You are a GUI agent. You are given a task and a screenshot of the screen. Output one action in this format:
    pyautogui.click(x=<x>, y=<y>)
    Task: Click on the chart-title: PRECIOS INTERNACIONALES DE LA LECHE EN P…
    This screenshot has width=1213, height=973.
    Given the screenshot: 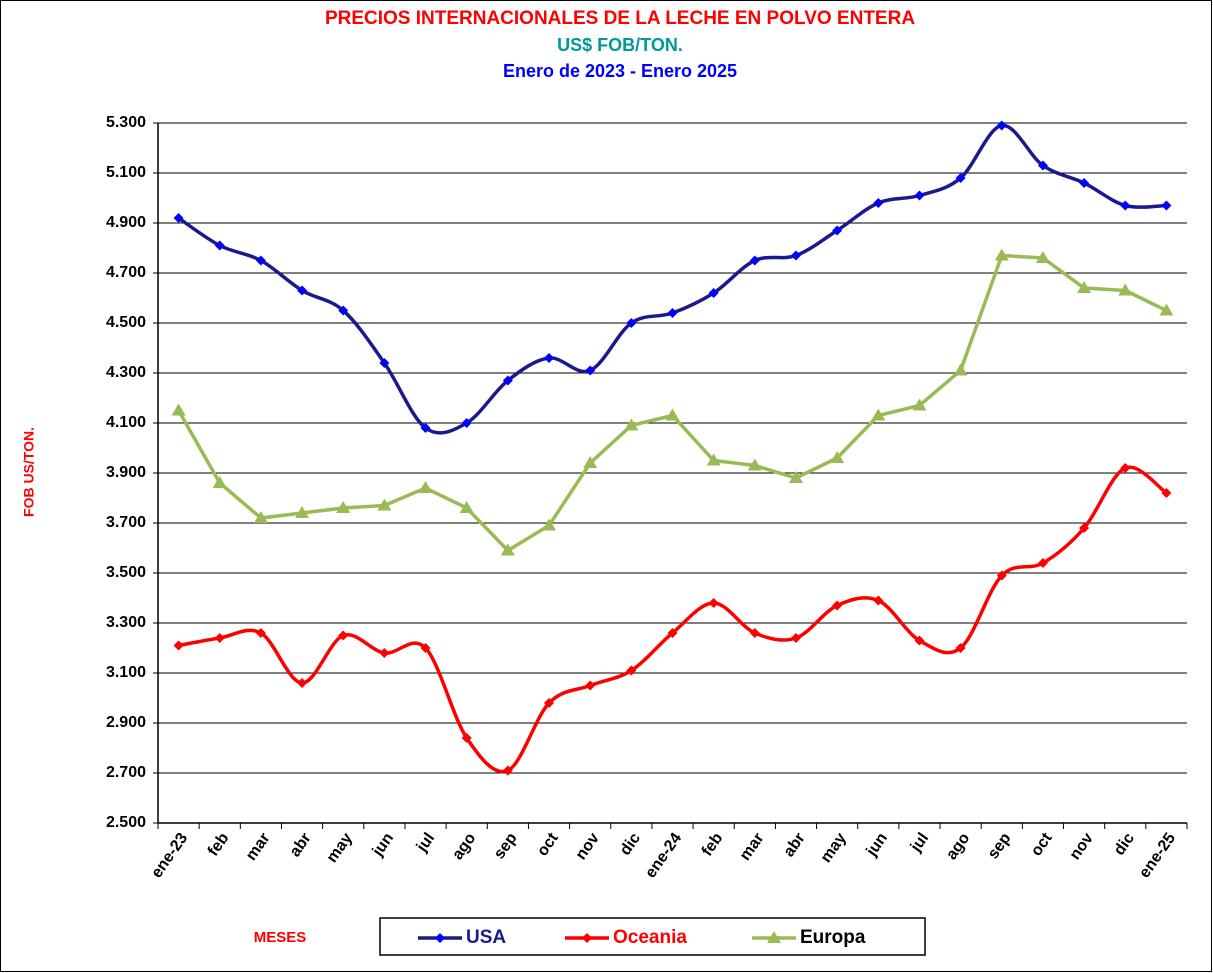 What is the action you would take?
    pyautogui.click(x=620, y=18)
    